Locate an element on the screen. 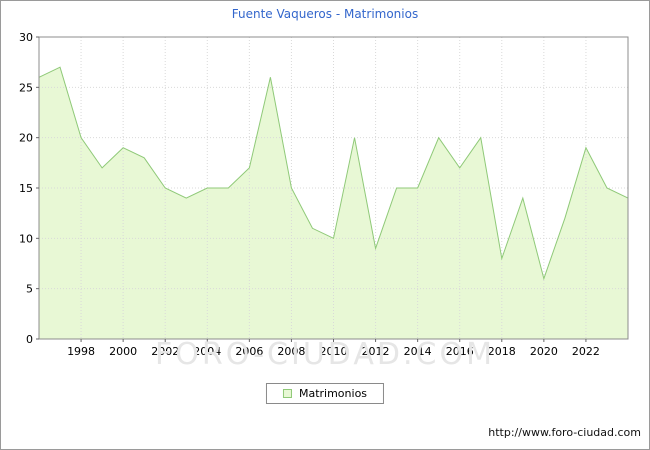 The width and height of the screenshot is (650, 450). watermark: FORO-CIUDAD.COM is located at coordinates (325, 354).